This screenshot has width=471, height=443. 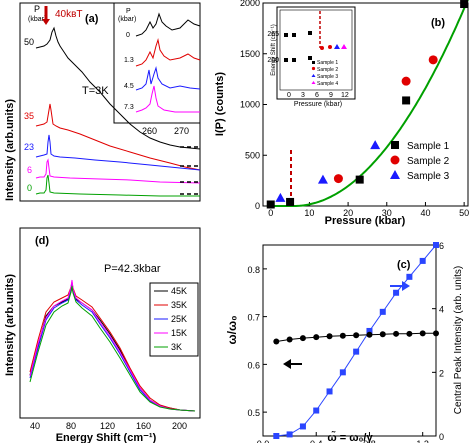 What do you see at coordinates (438, 23) in the screenshot?
I see `panel-b-label: (b)` at bounding box center [438, 23].